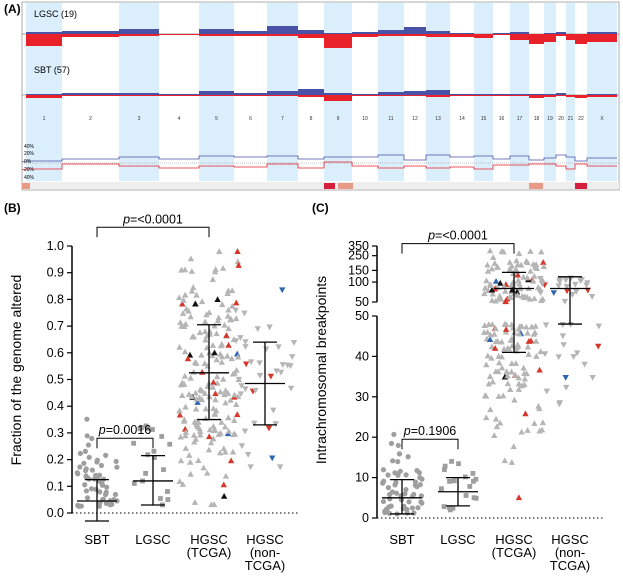 This screenshot has height=588, width=623. Describe the element at coordinates (362, 356) in the screenshot. I see `y-tick-label: 40` at that location.